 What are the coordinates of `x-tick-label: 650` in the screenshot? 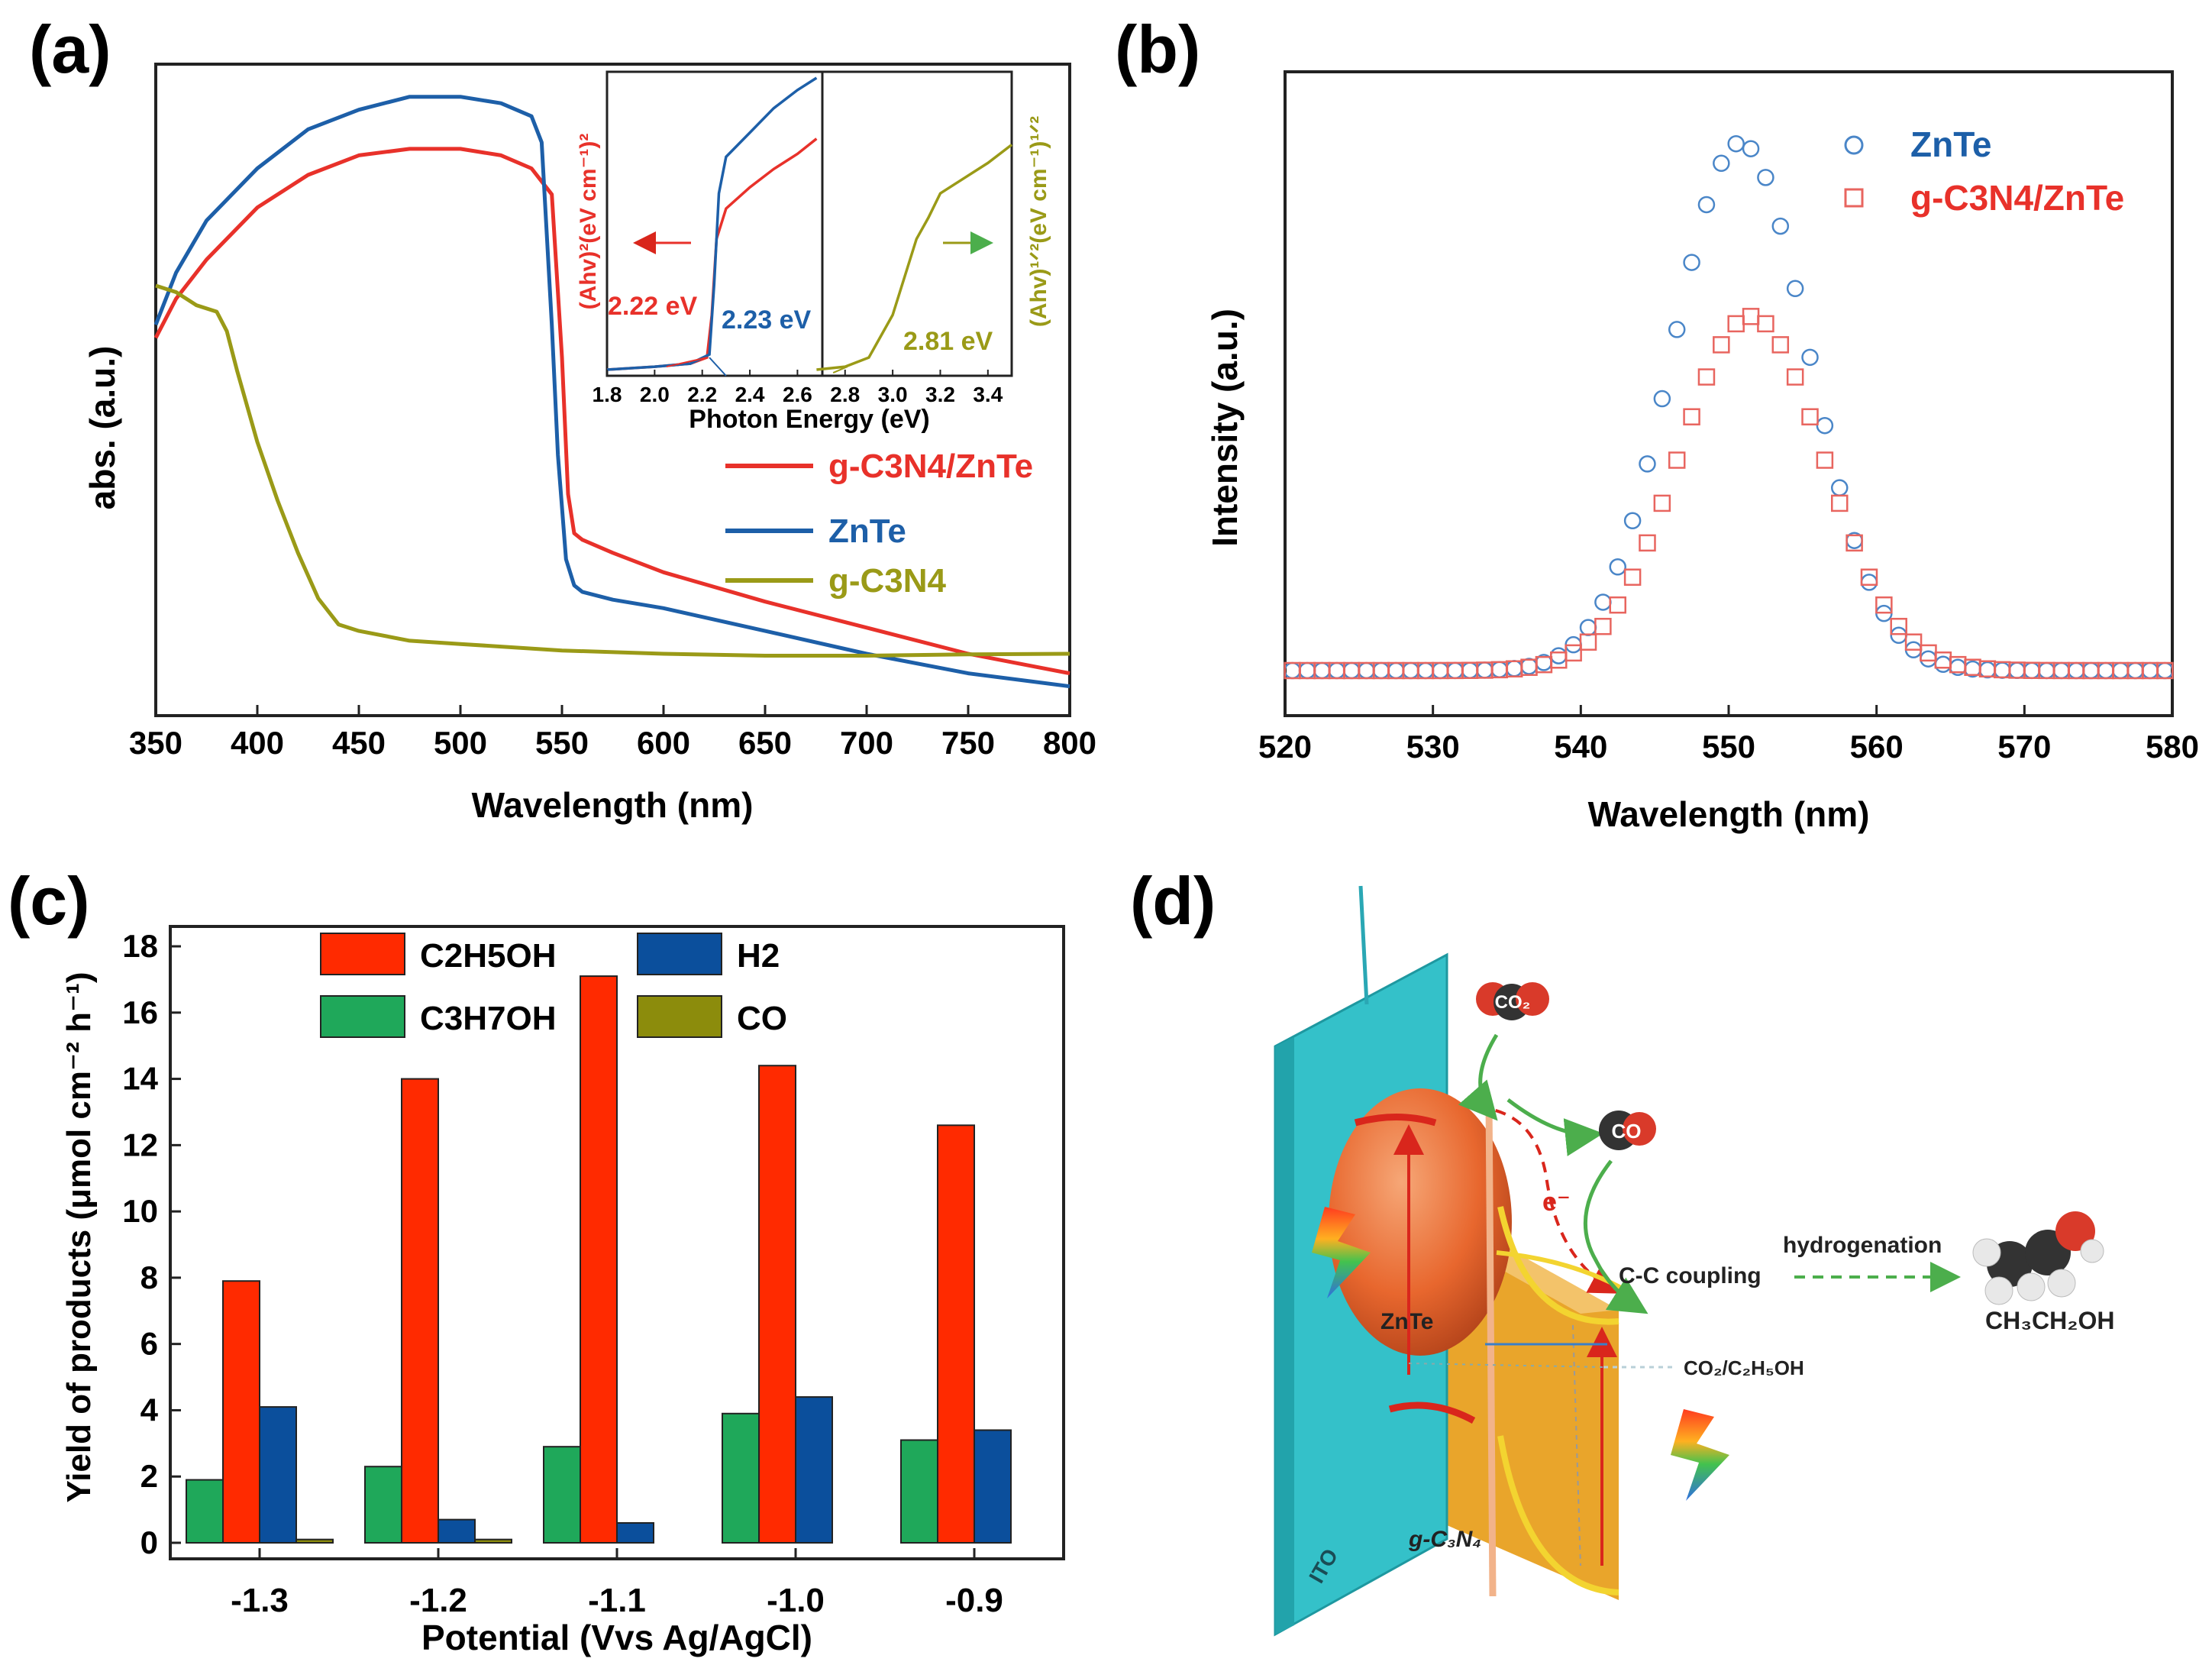 It's located at (765, 743).